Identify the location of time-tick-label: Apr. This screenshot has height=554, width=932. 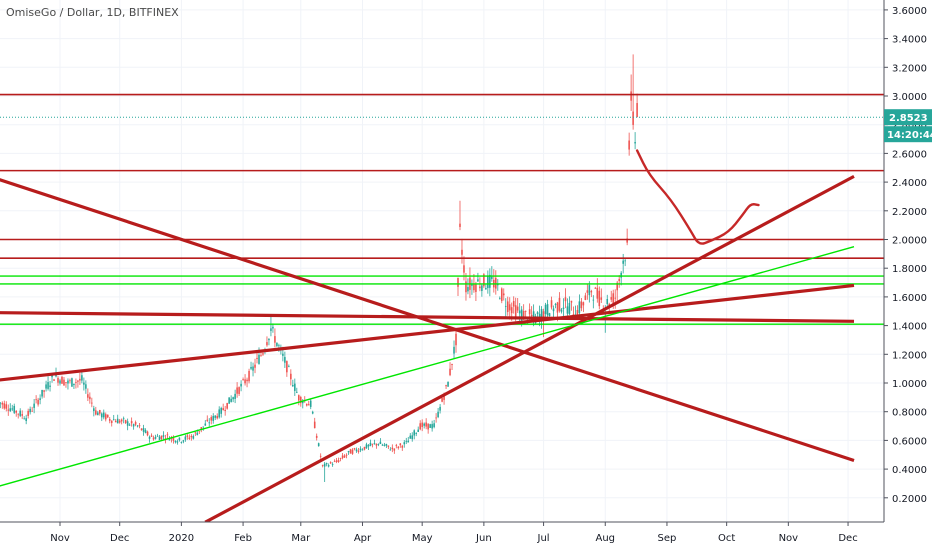
(363, 538).